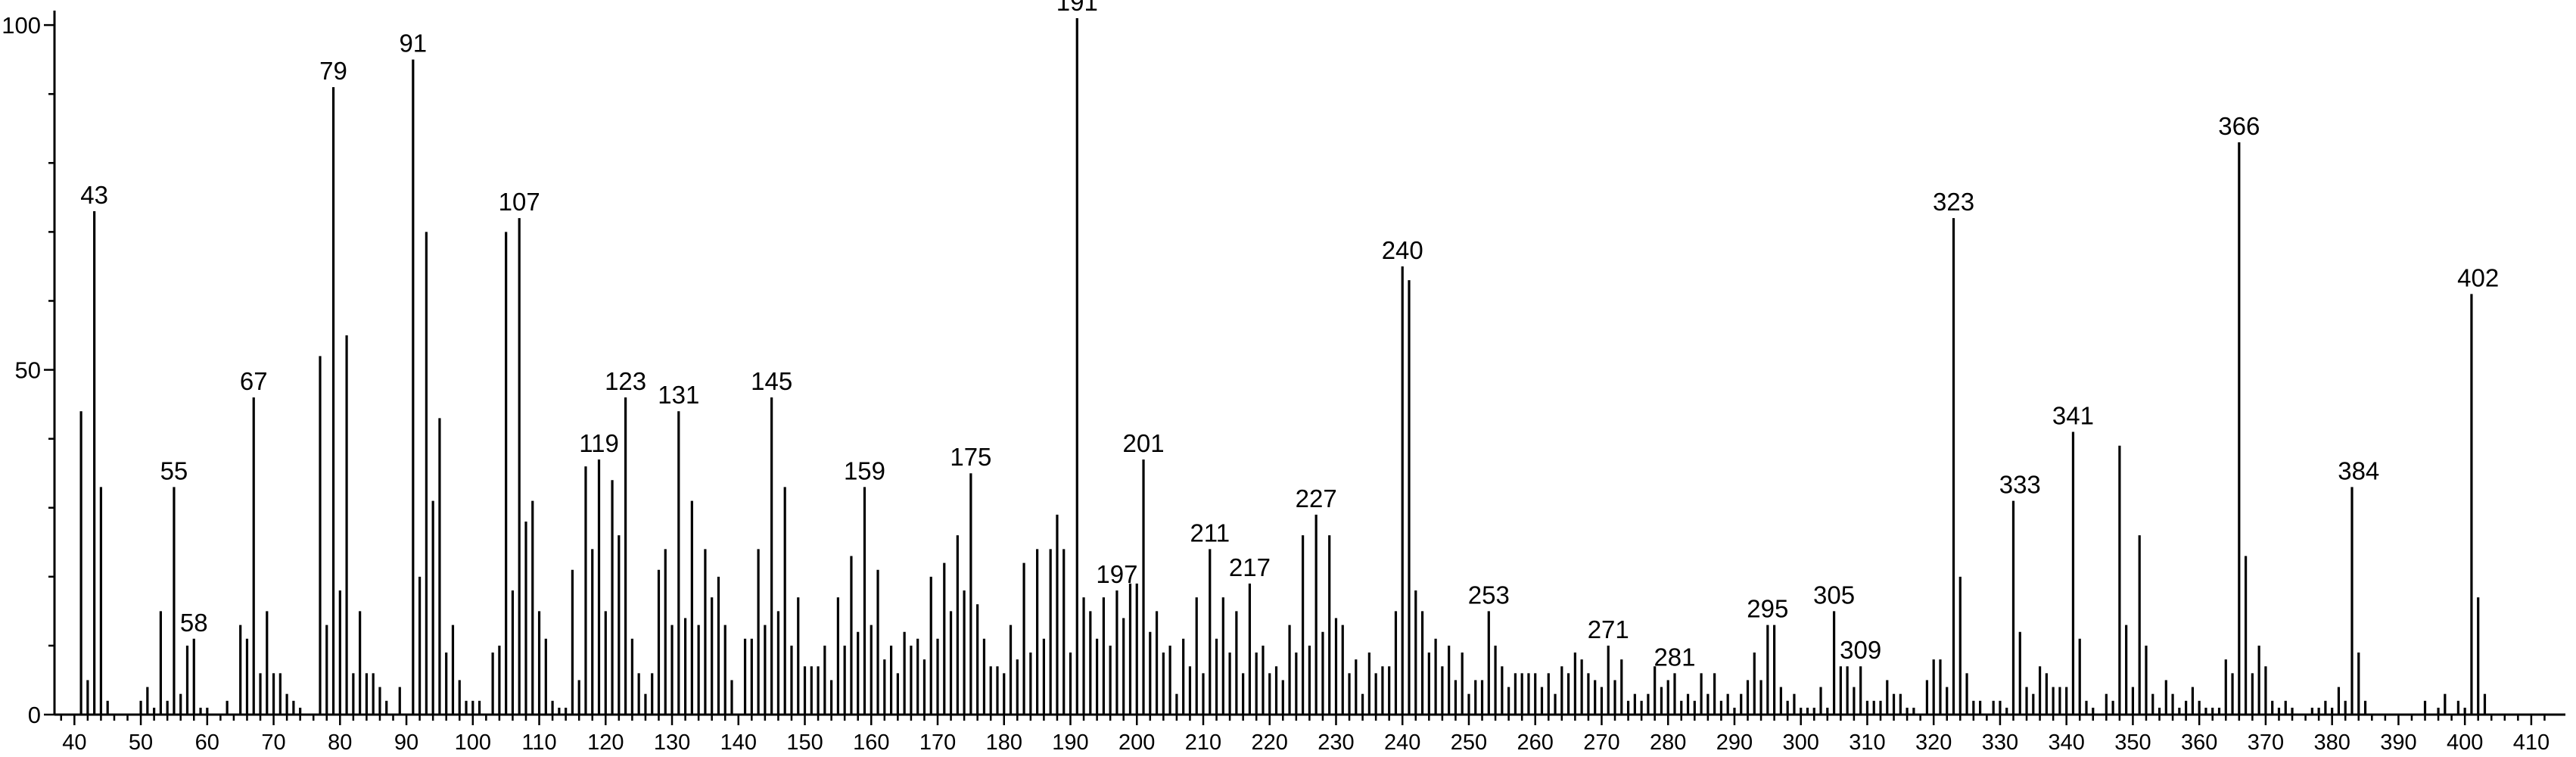  Describe the element at coordinates (1953, 202) in the screenshot. I see `peak-label-323: 323` at that location.